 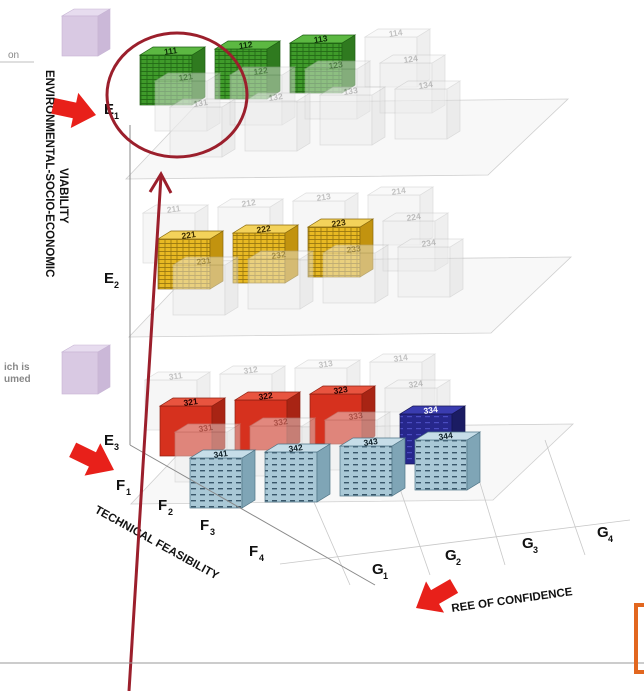 What do you see at coordinates (173, 209) in the screenshot?
I see `cube-label: 211` at bounding box center [173, 209].